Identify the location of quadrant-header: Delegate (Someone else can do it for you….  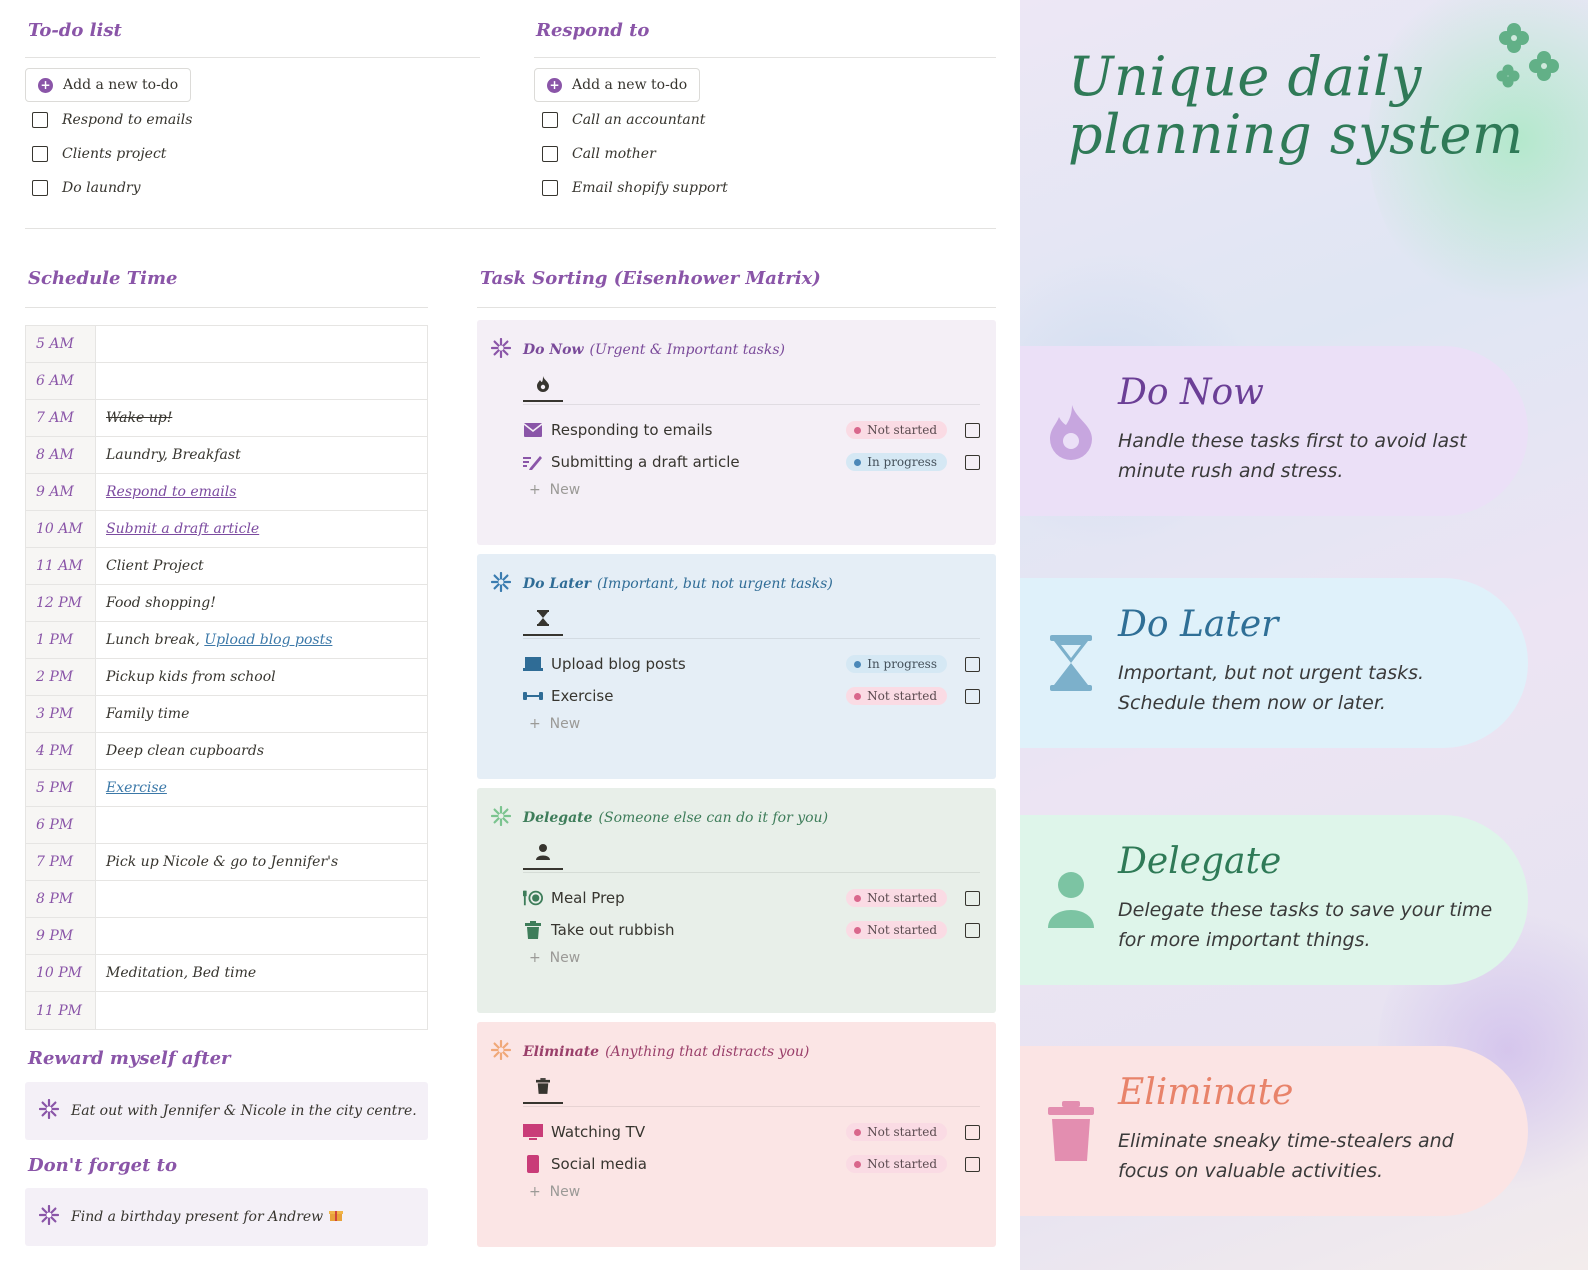
(659, 817).